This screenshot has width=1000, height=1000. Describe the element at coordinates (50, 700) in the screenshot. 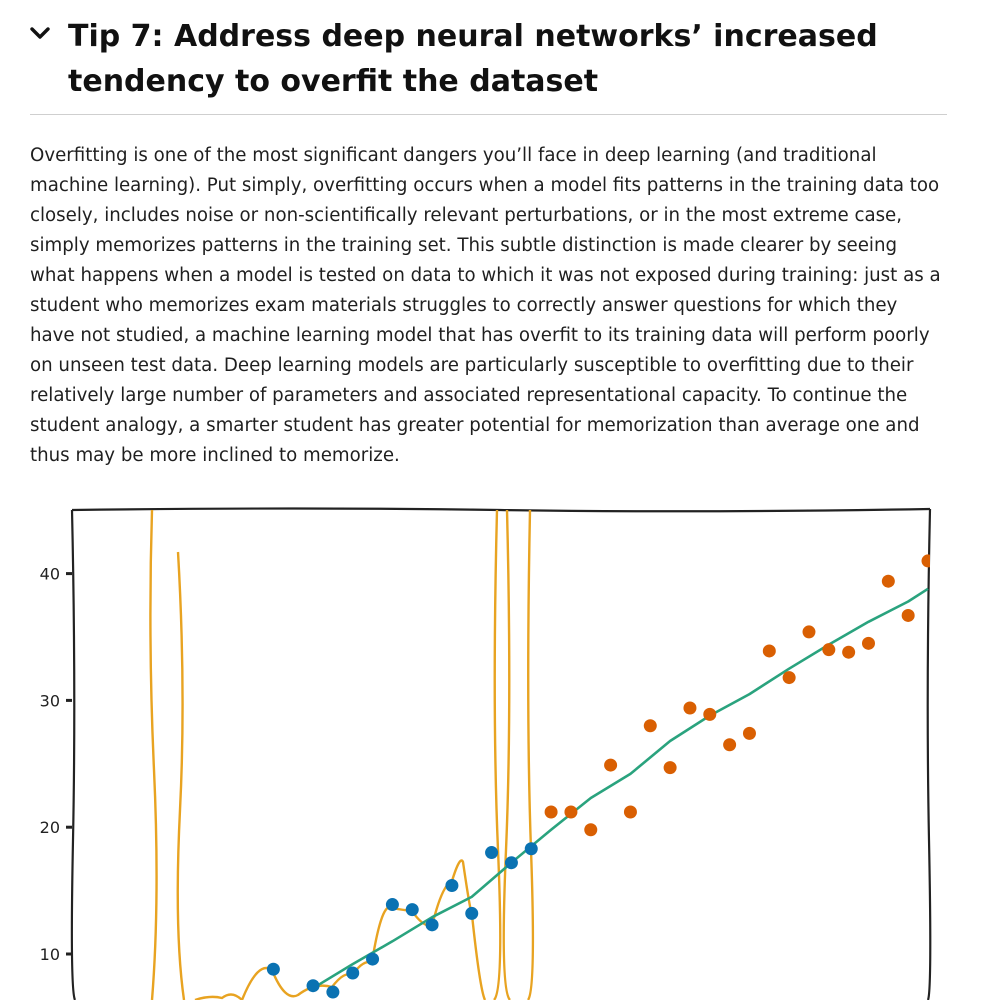

I see `y-tick-label: 30` at that location.